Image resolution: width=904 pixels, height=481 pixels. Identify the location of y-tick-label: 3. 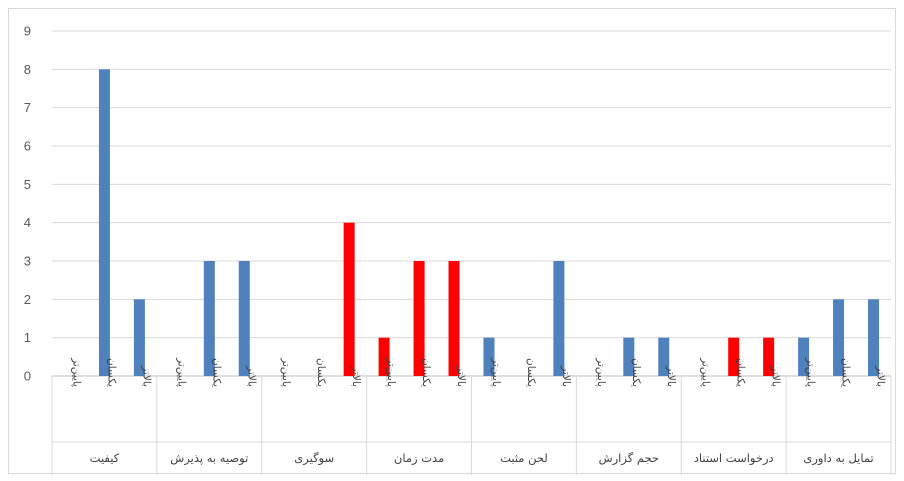
(27, 261).